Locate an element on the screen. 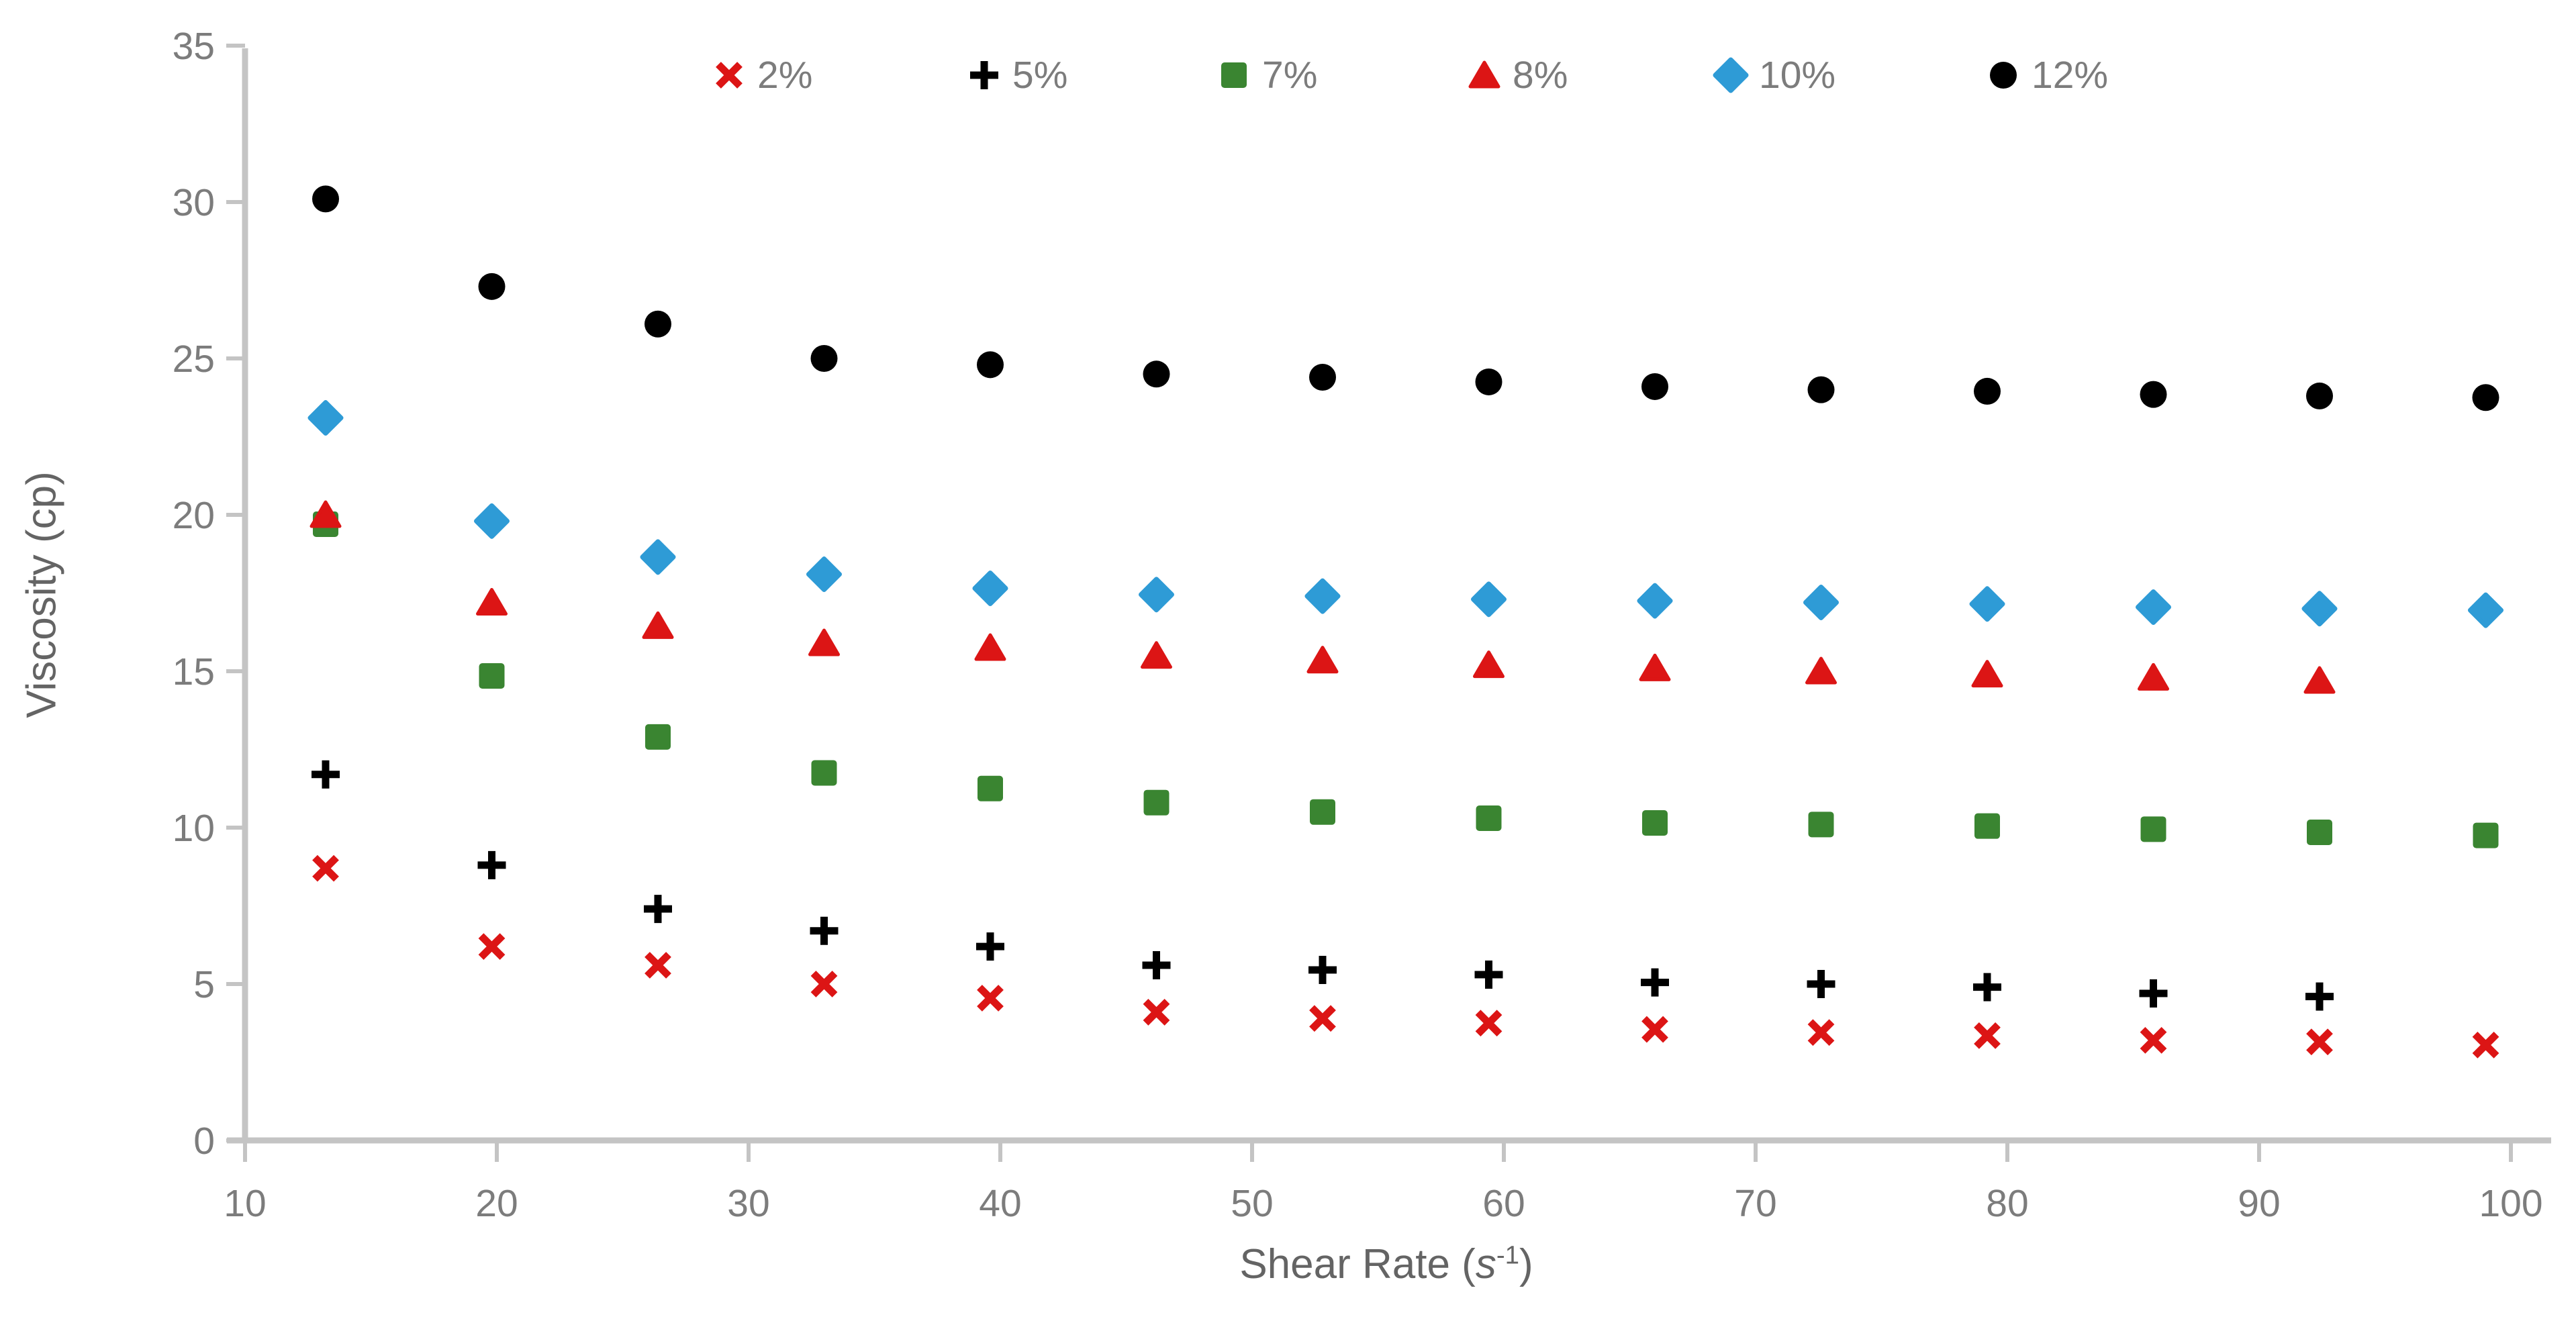 This screenshot has width=2576, height=1323. series-8% is located at coordinates (1322, 597).